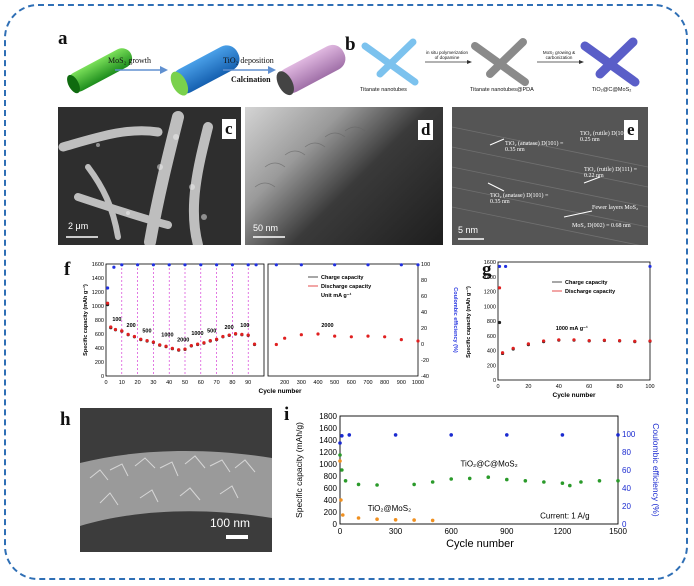  I want to click on y2-tick-label: 0, so click(422, 345).